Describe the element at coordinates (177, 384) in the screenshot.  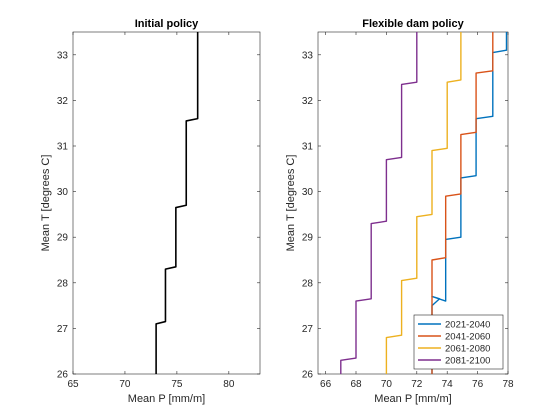
I see `x-tick-label: 75` at that location.